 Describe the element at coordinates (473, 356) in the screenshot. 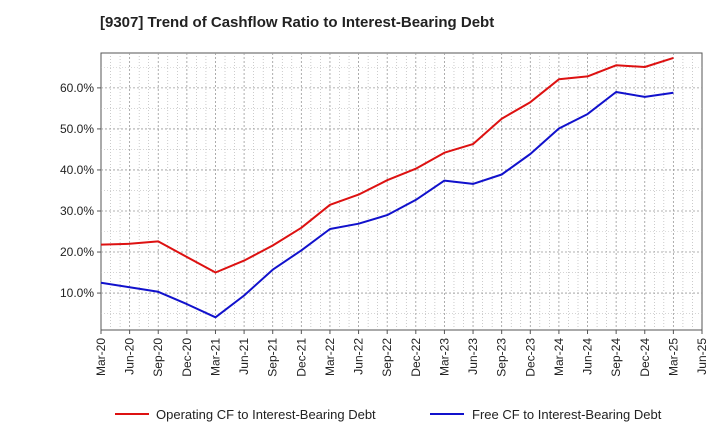

I see `x-tick-label: Jun-23` at that location.